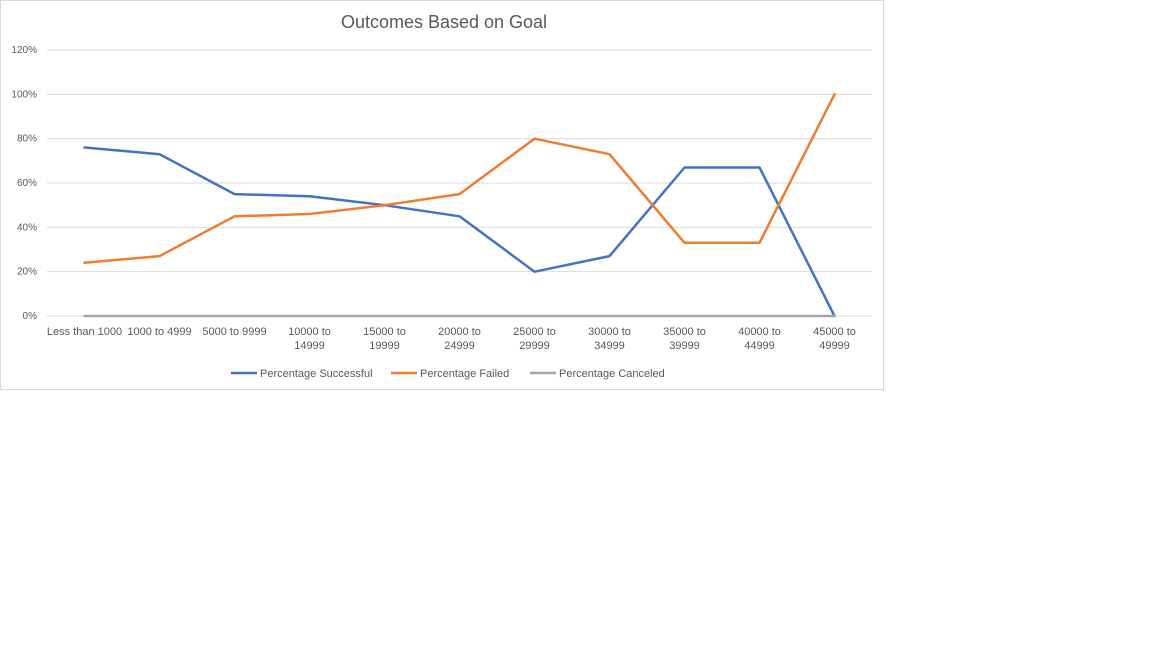 This screenshot has width=1152, height=648. What do you see at coordinates (534, 346) in the screenshot?
I see `x-tick-label-line: 29999` at bounding box center [534, 346].